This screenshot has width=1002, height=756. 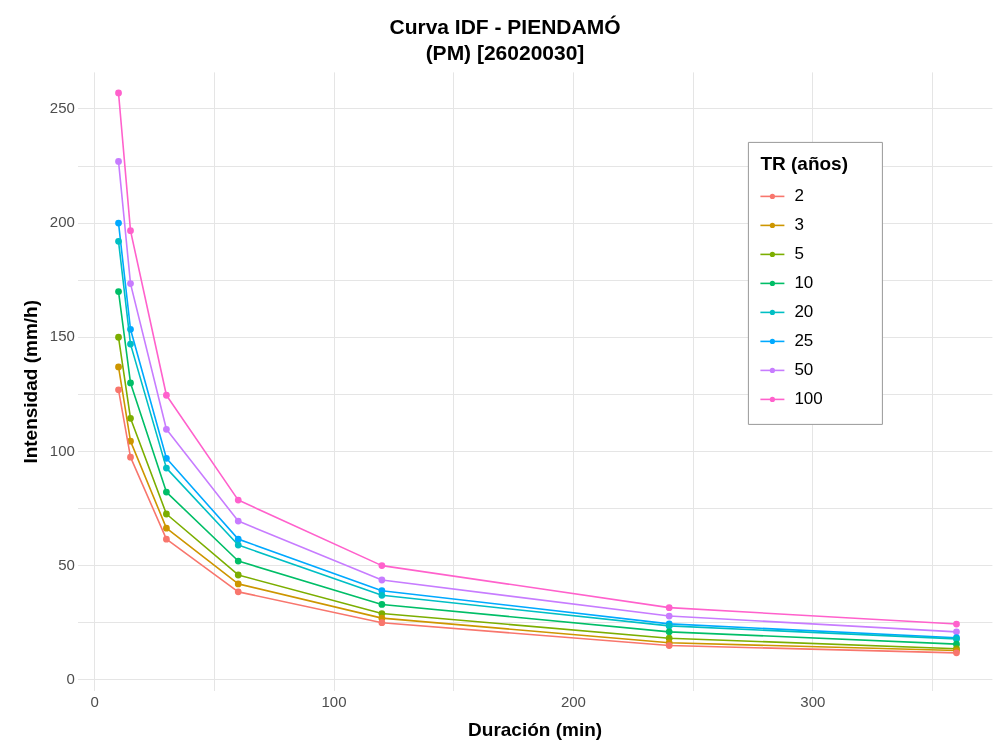 What do you see at coordinates (808, 399) in the screenshot?
I see `legend-label: 100` at bounding box center [808, 399].